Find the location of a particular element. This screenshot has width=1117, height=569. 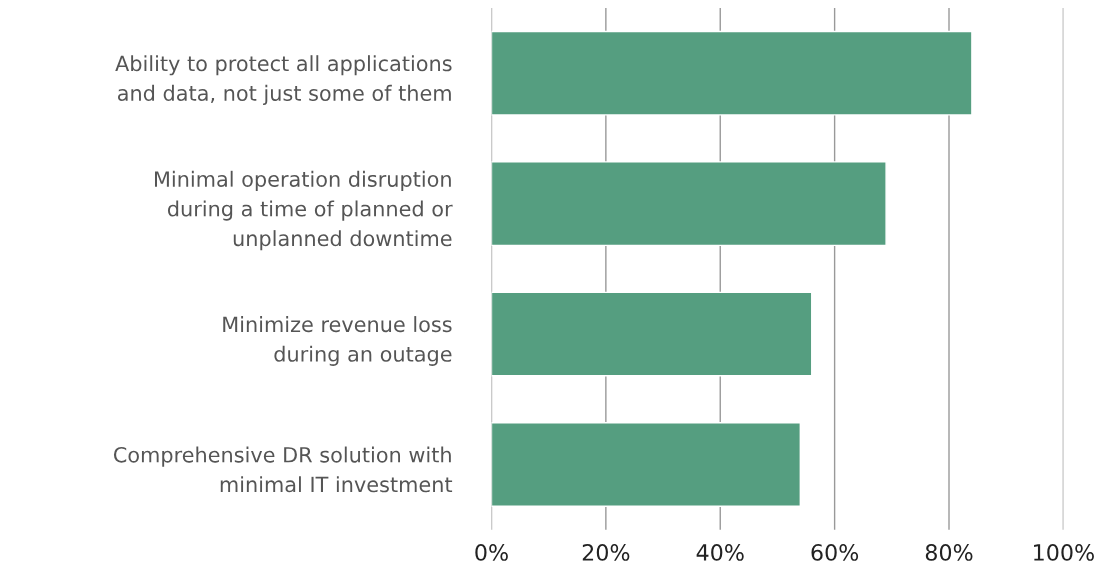

y-tick-label: Comprehensive DR solution with minimal IT investment is located at coordinates (283, 469).